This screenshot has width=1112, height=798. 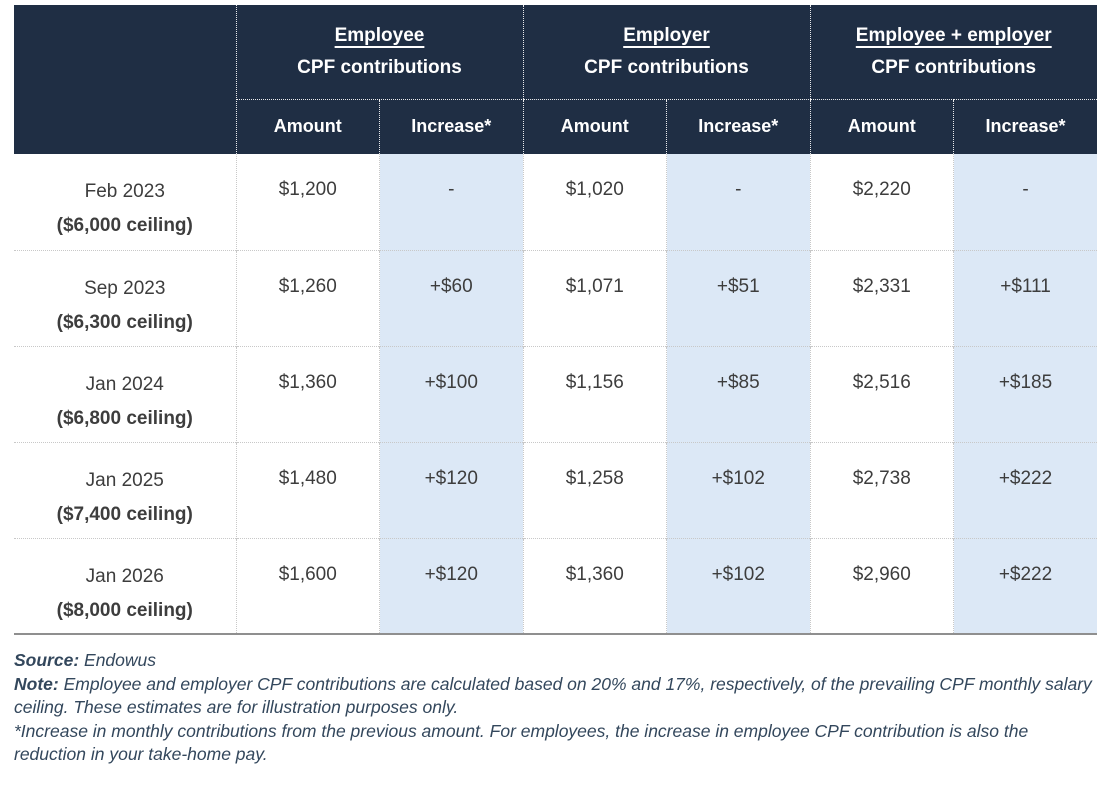 What do you see at coordinates (124, 610) in the screenshot?
I see `row-ceiling: ($8,000 ceiling)` at bounding box center [124, 610].